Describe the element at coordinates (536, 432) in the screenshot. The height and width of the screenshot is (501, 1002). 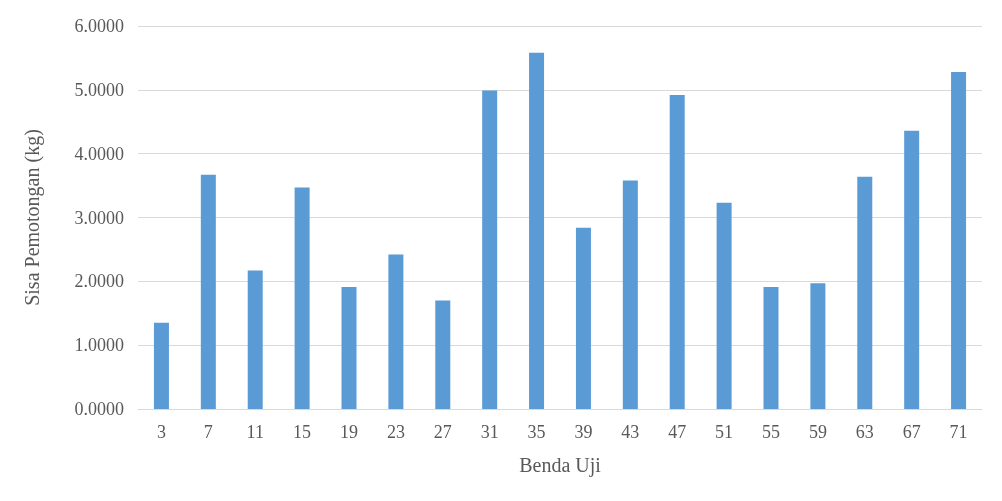
I see `x-tick-label: 35` at that location.